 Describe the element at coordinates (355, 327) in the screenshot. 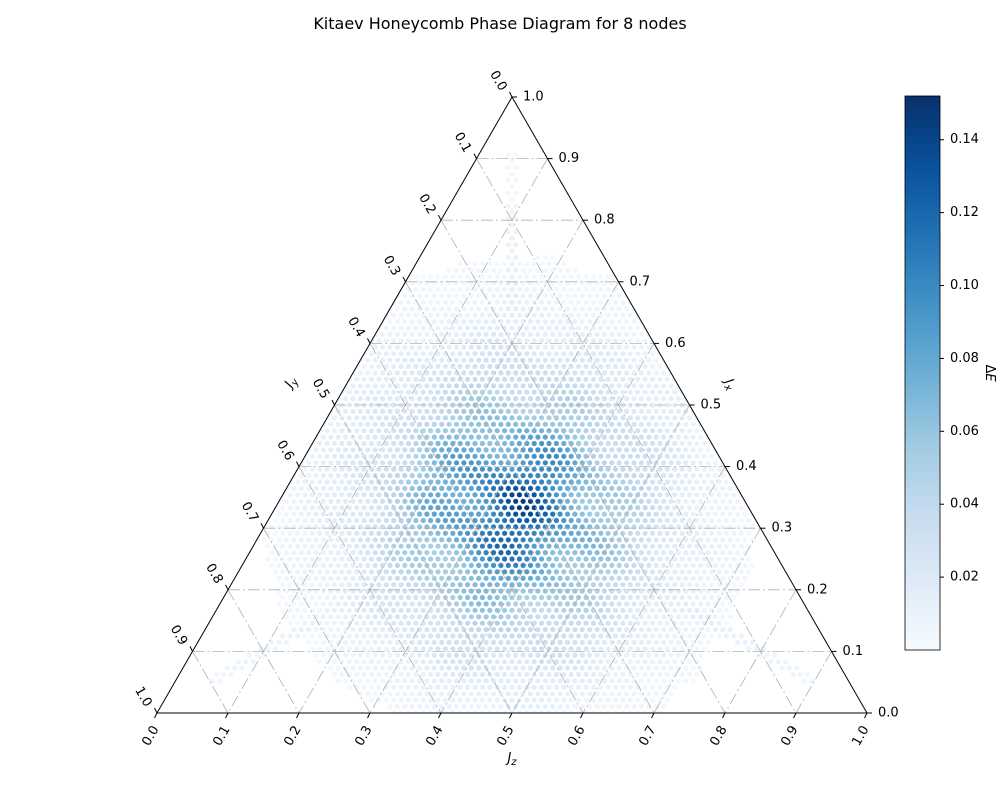

I see `tick-label-jy: 0.4` at that location.